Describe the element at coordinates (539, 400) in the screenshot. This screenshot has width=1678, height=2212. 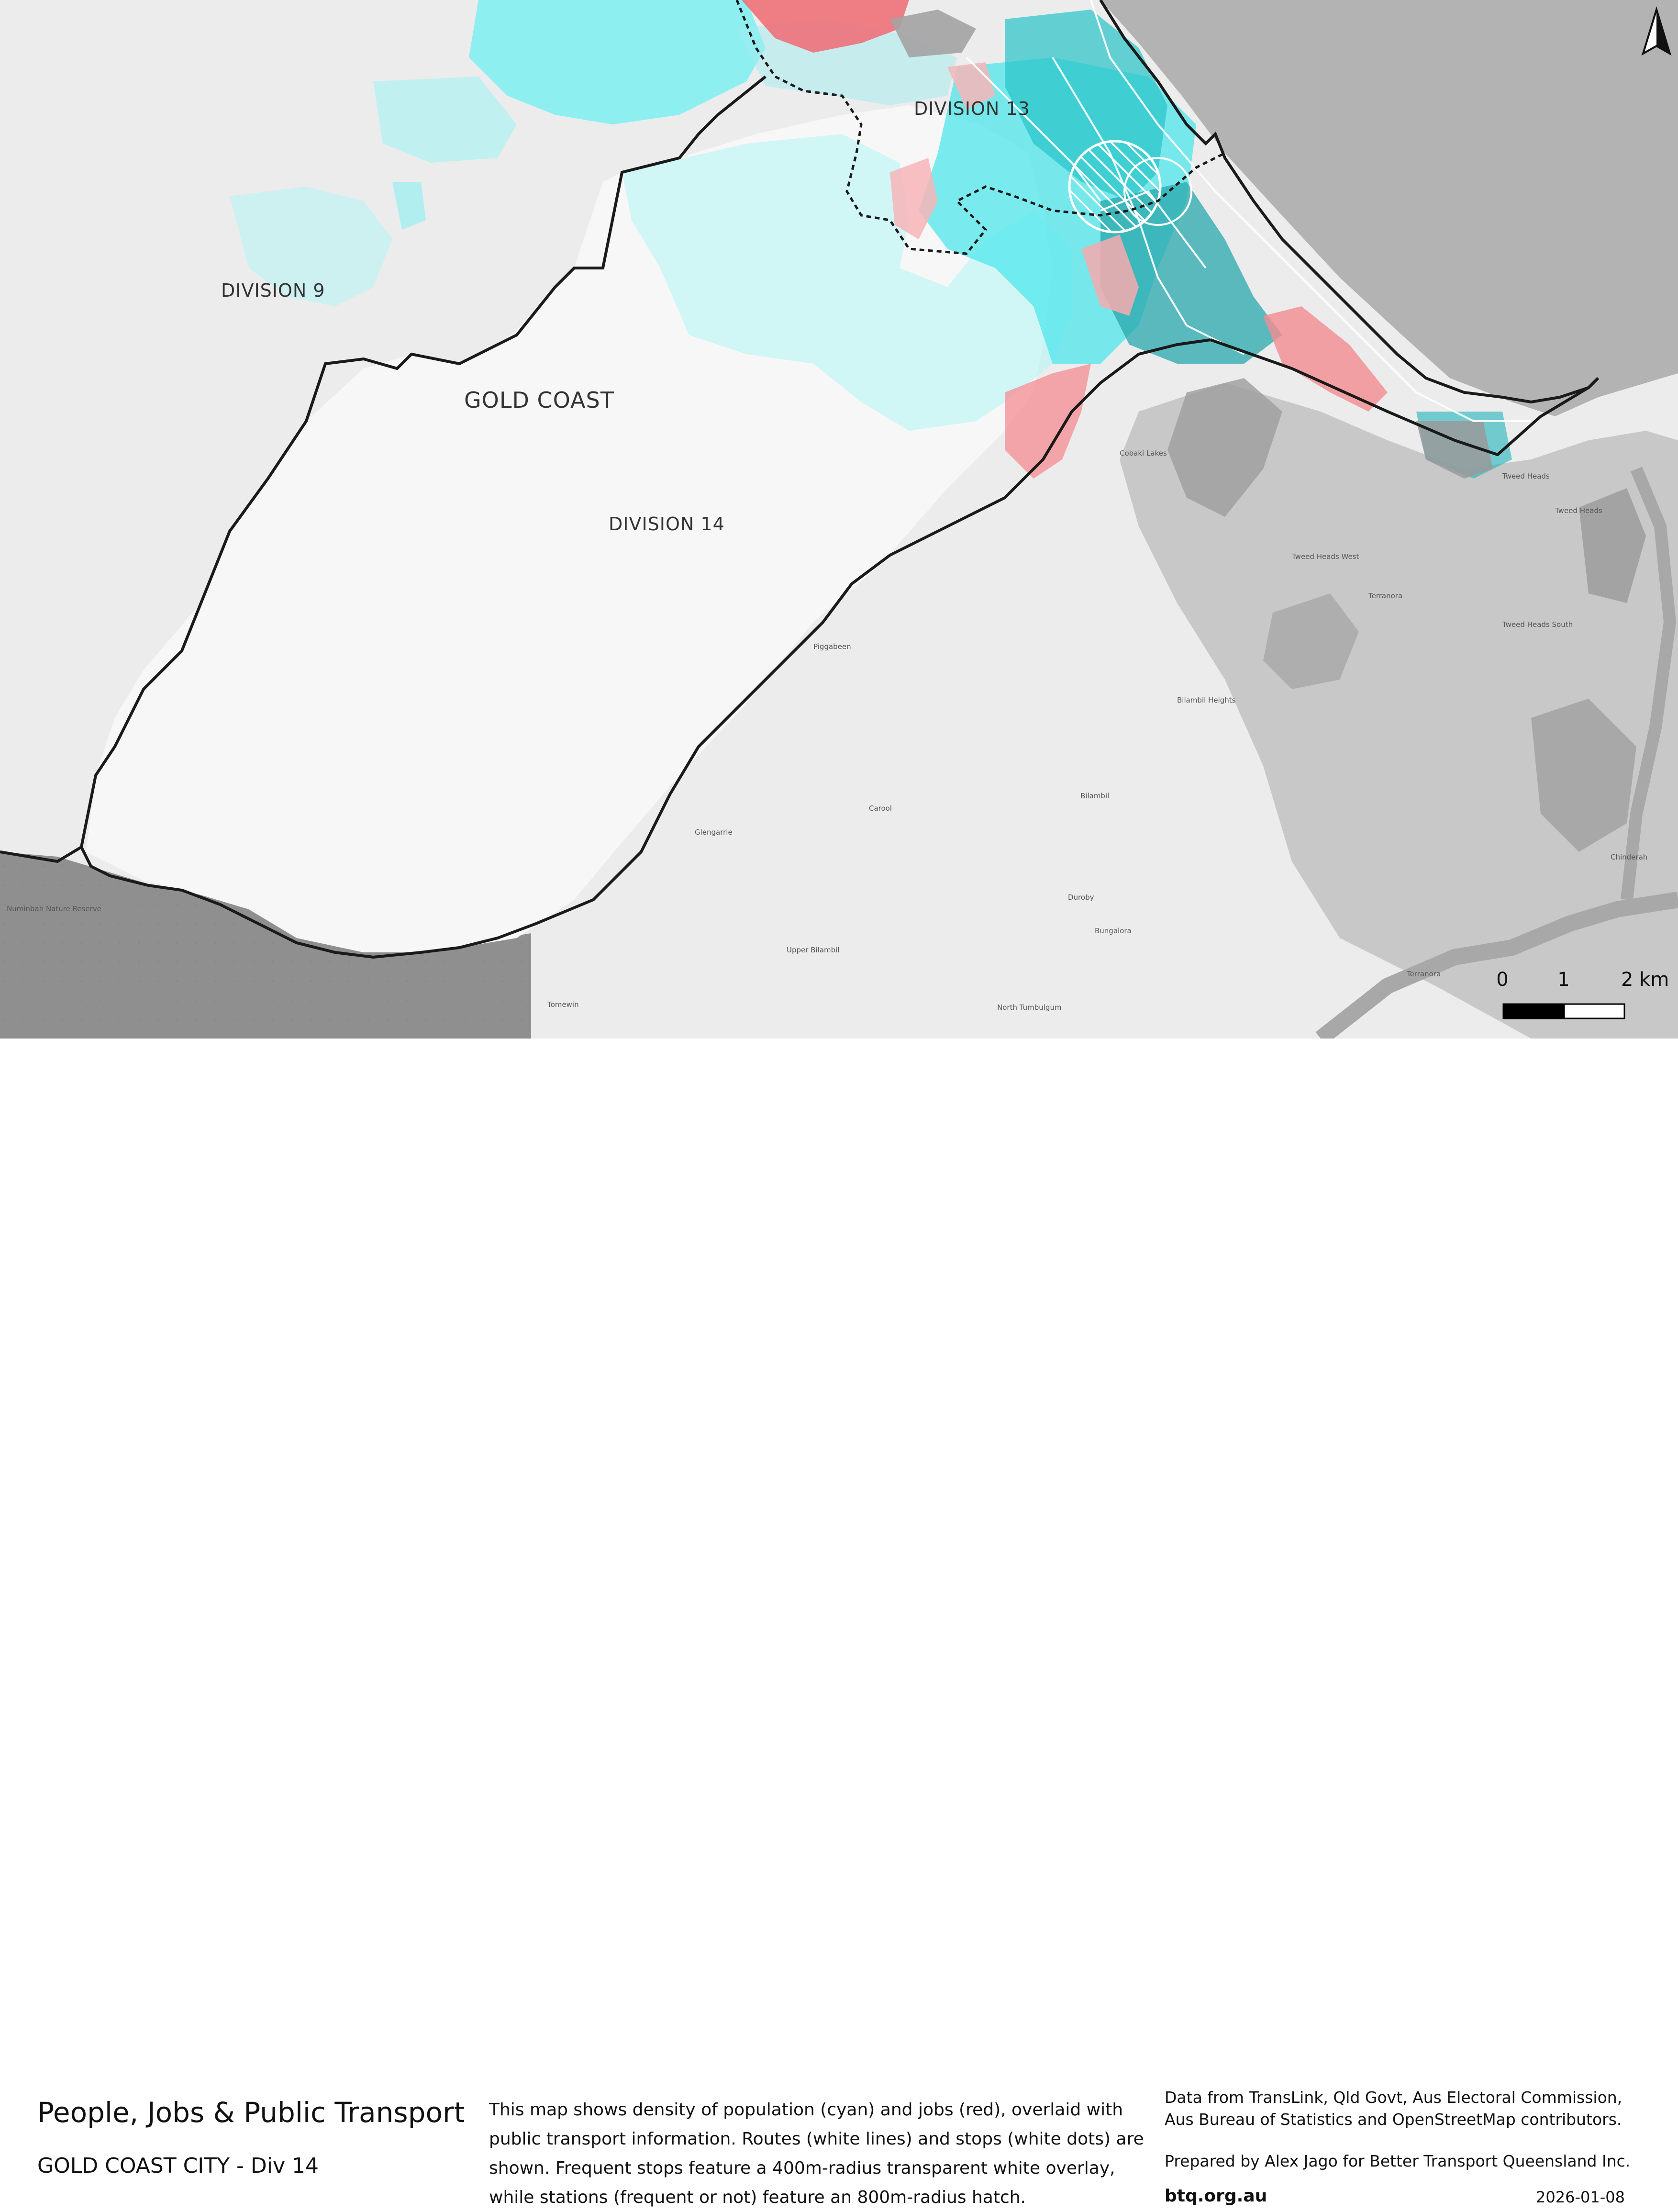
I see `label-gold-coast: GOLD COAST` at that location.